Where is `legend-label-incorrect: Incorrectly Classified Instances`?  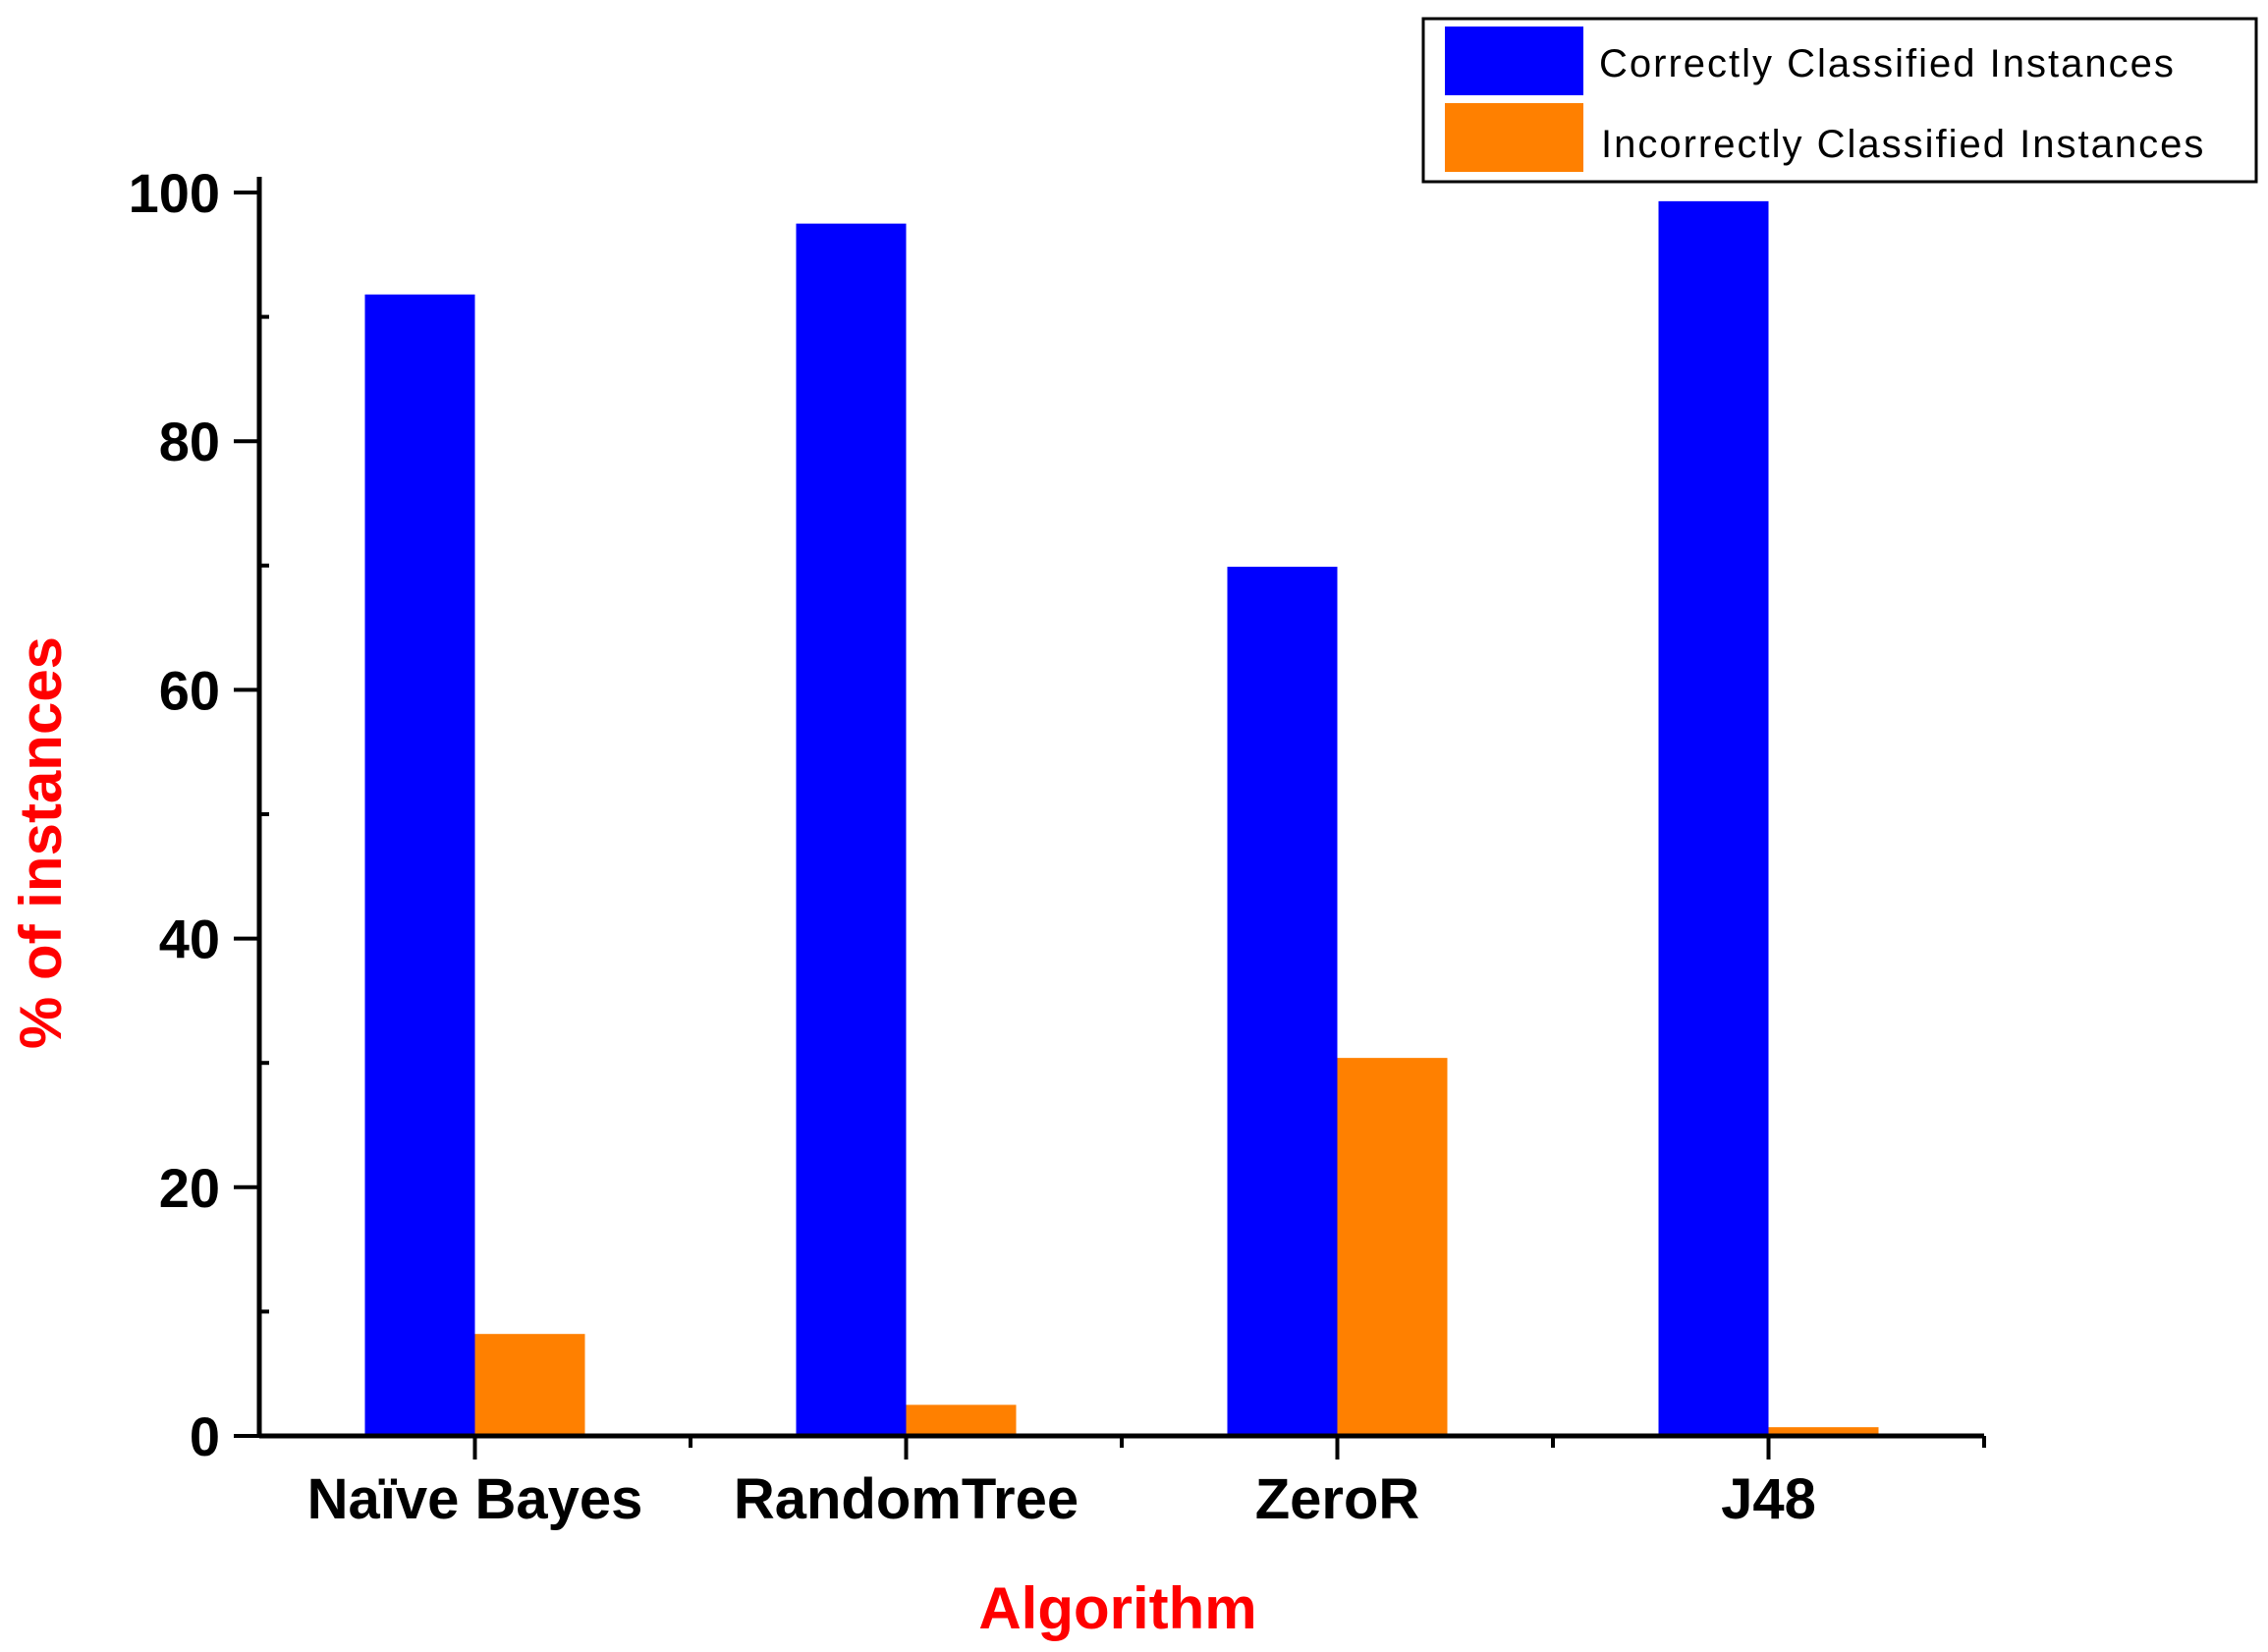
legend-label-incorrect: Incorrectly Classified Instances is located at coordinates (1903, 144).